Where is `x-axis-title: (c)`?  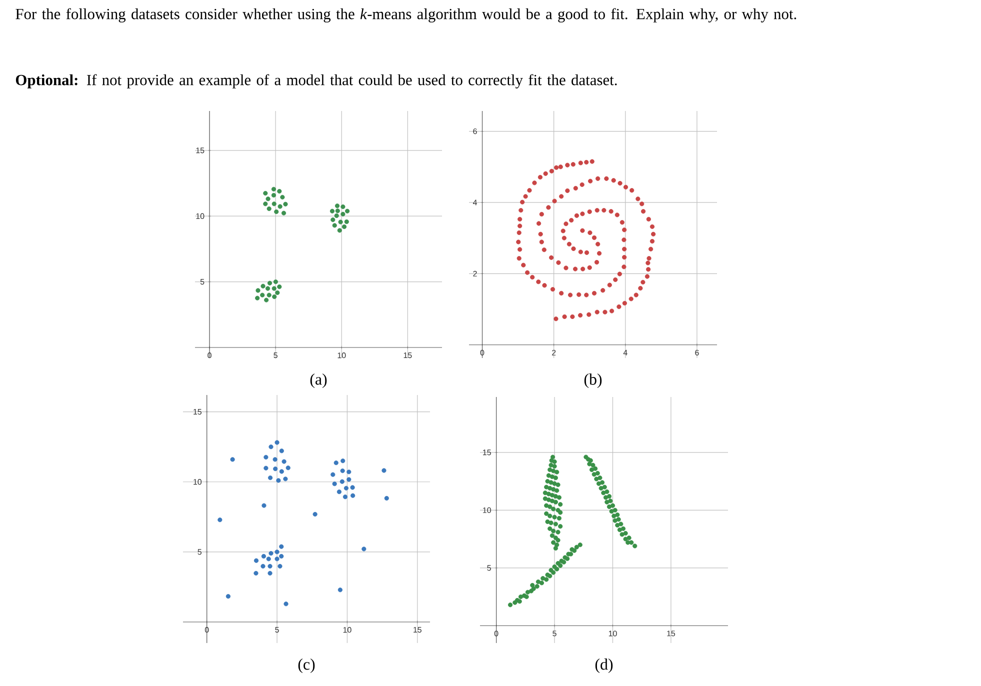
x-axis-title: (c) is located at coordinates (306, 665).